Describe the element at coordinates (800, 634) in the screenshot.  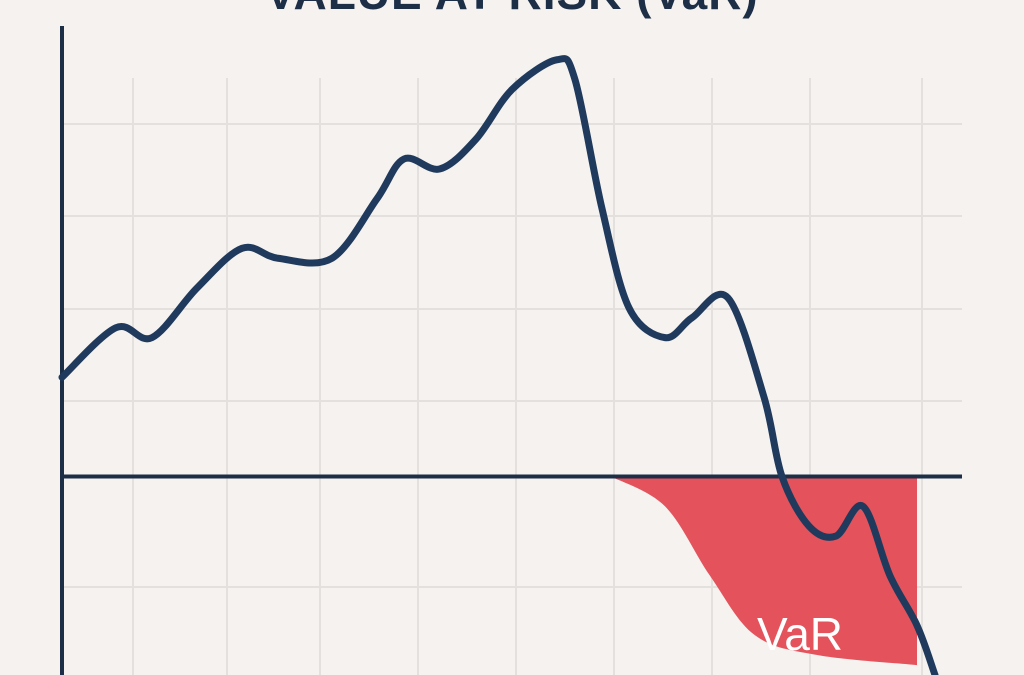
I see `var-label: VaR` at that location.